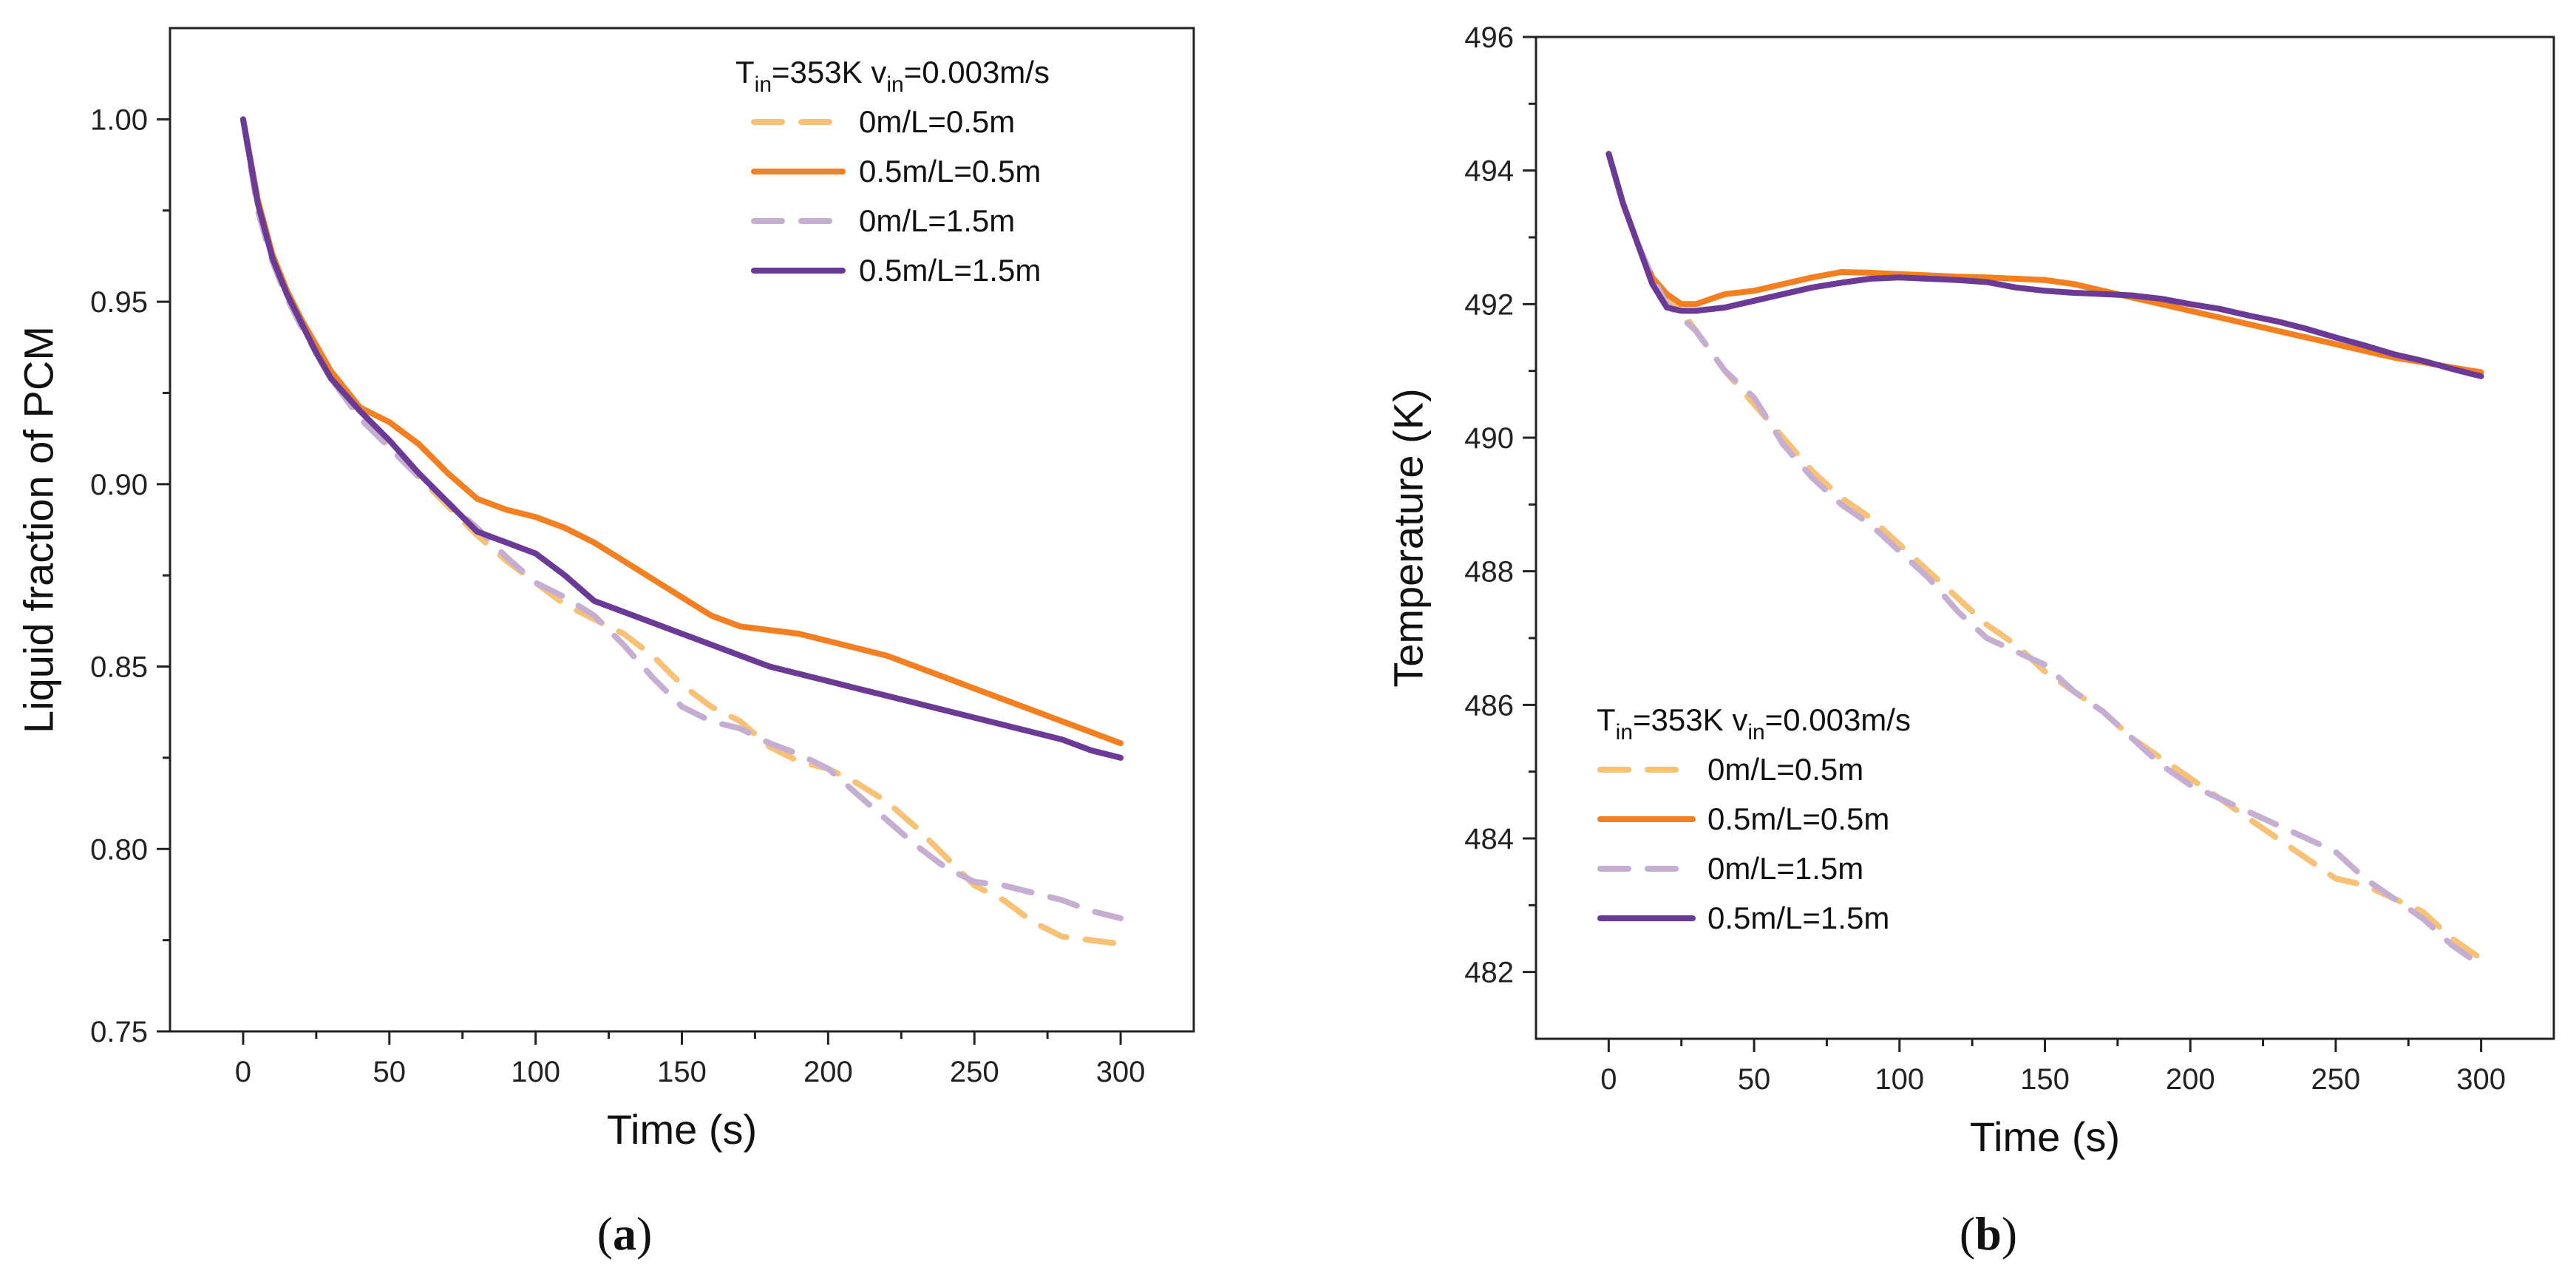 This screenshot has width=2576, height=1285. Describe the element at coordinates (1489, 304) in the screenshot. I see `y-tick-label: 492` at that location.